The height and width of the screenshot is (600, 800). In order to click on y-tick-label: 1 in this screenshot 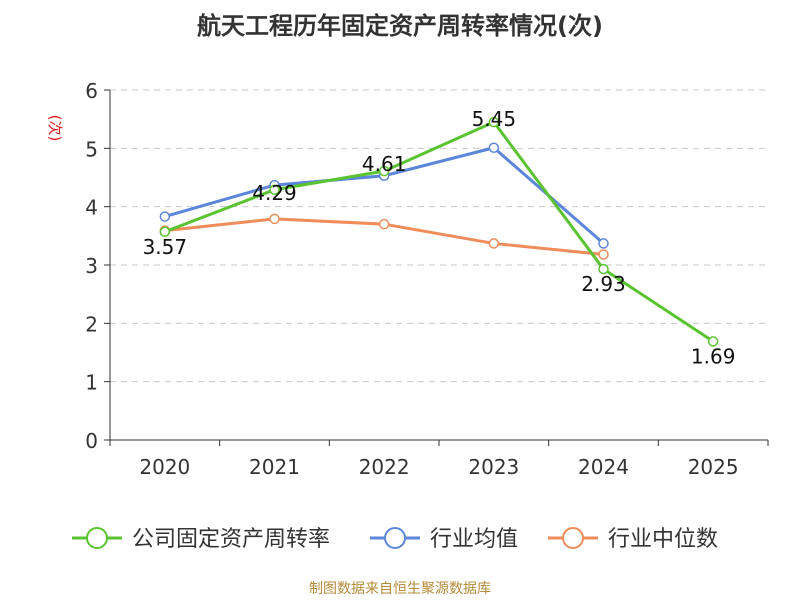, I will do `click(91, 383)`.